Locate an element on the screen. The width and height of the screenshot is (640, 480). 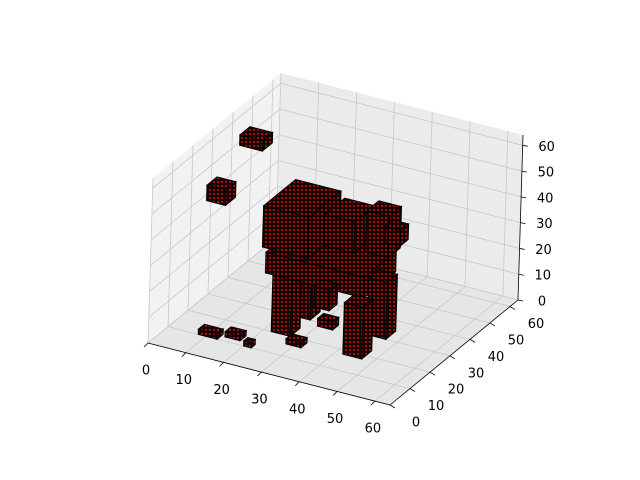
y-tick-label: 0 is located at coordinates (416, 423).